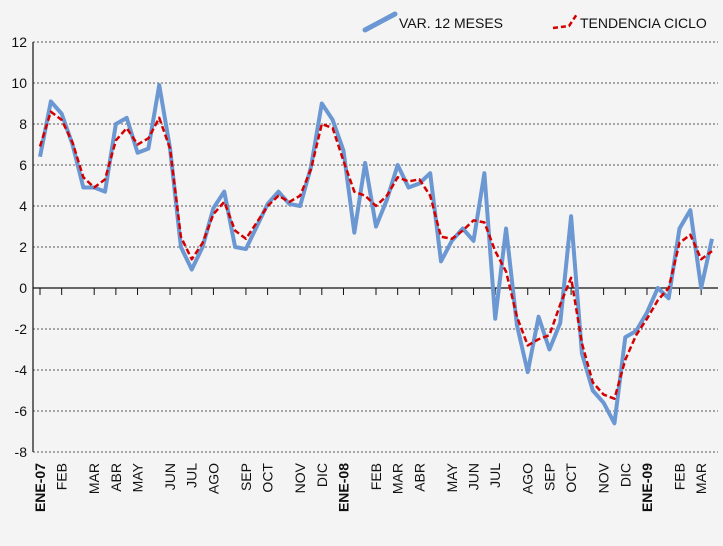 This screenshot has height=546, width=723. I want to click on legend-label: VAR. 12 MESES, so click(451, 23).